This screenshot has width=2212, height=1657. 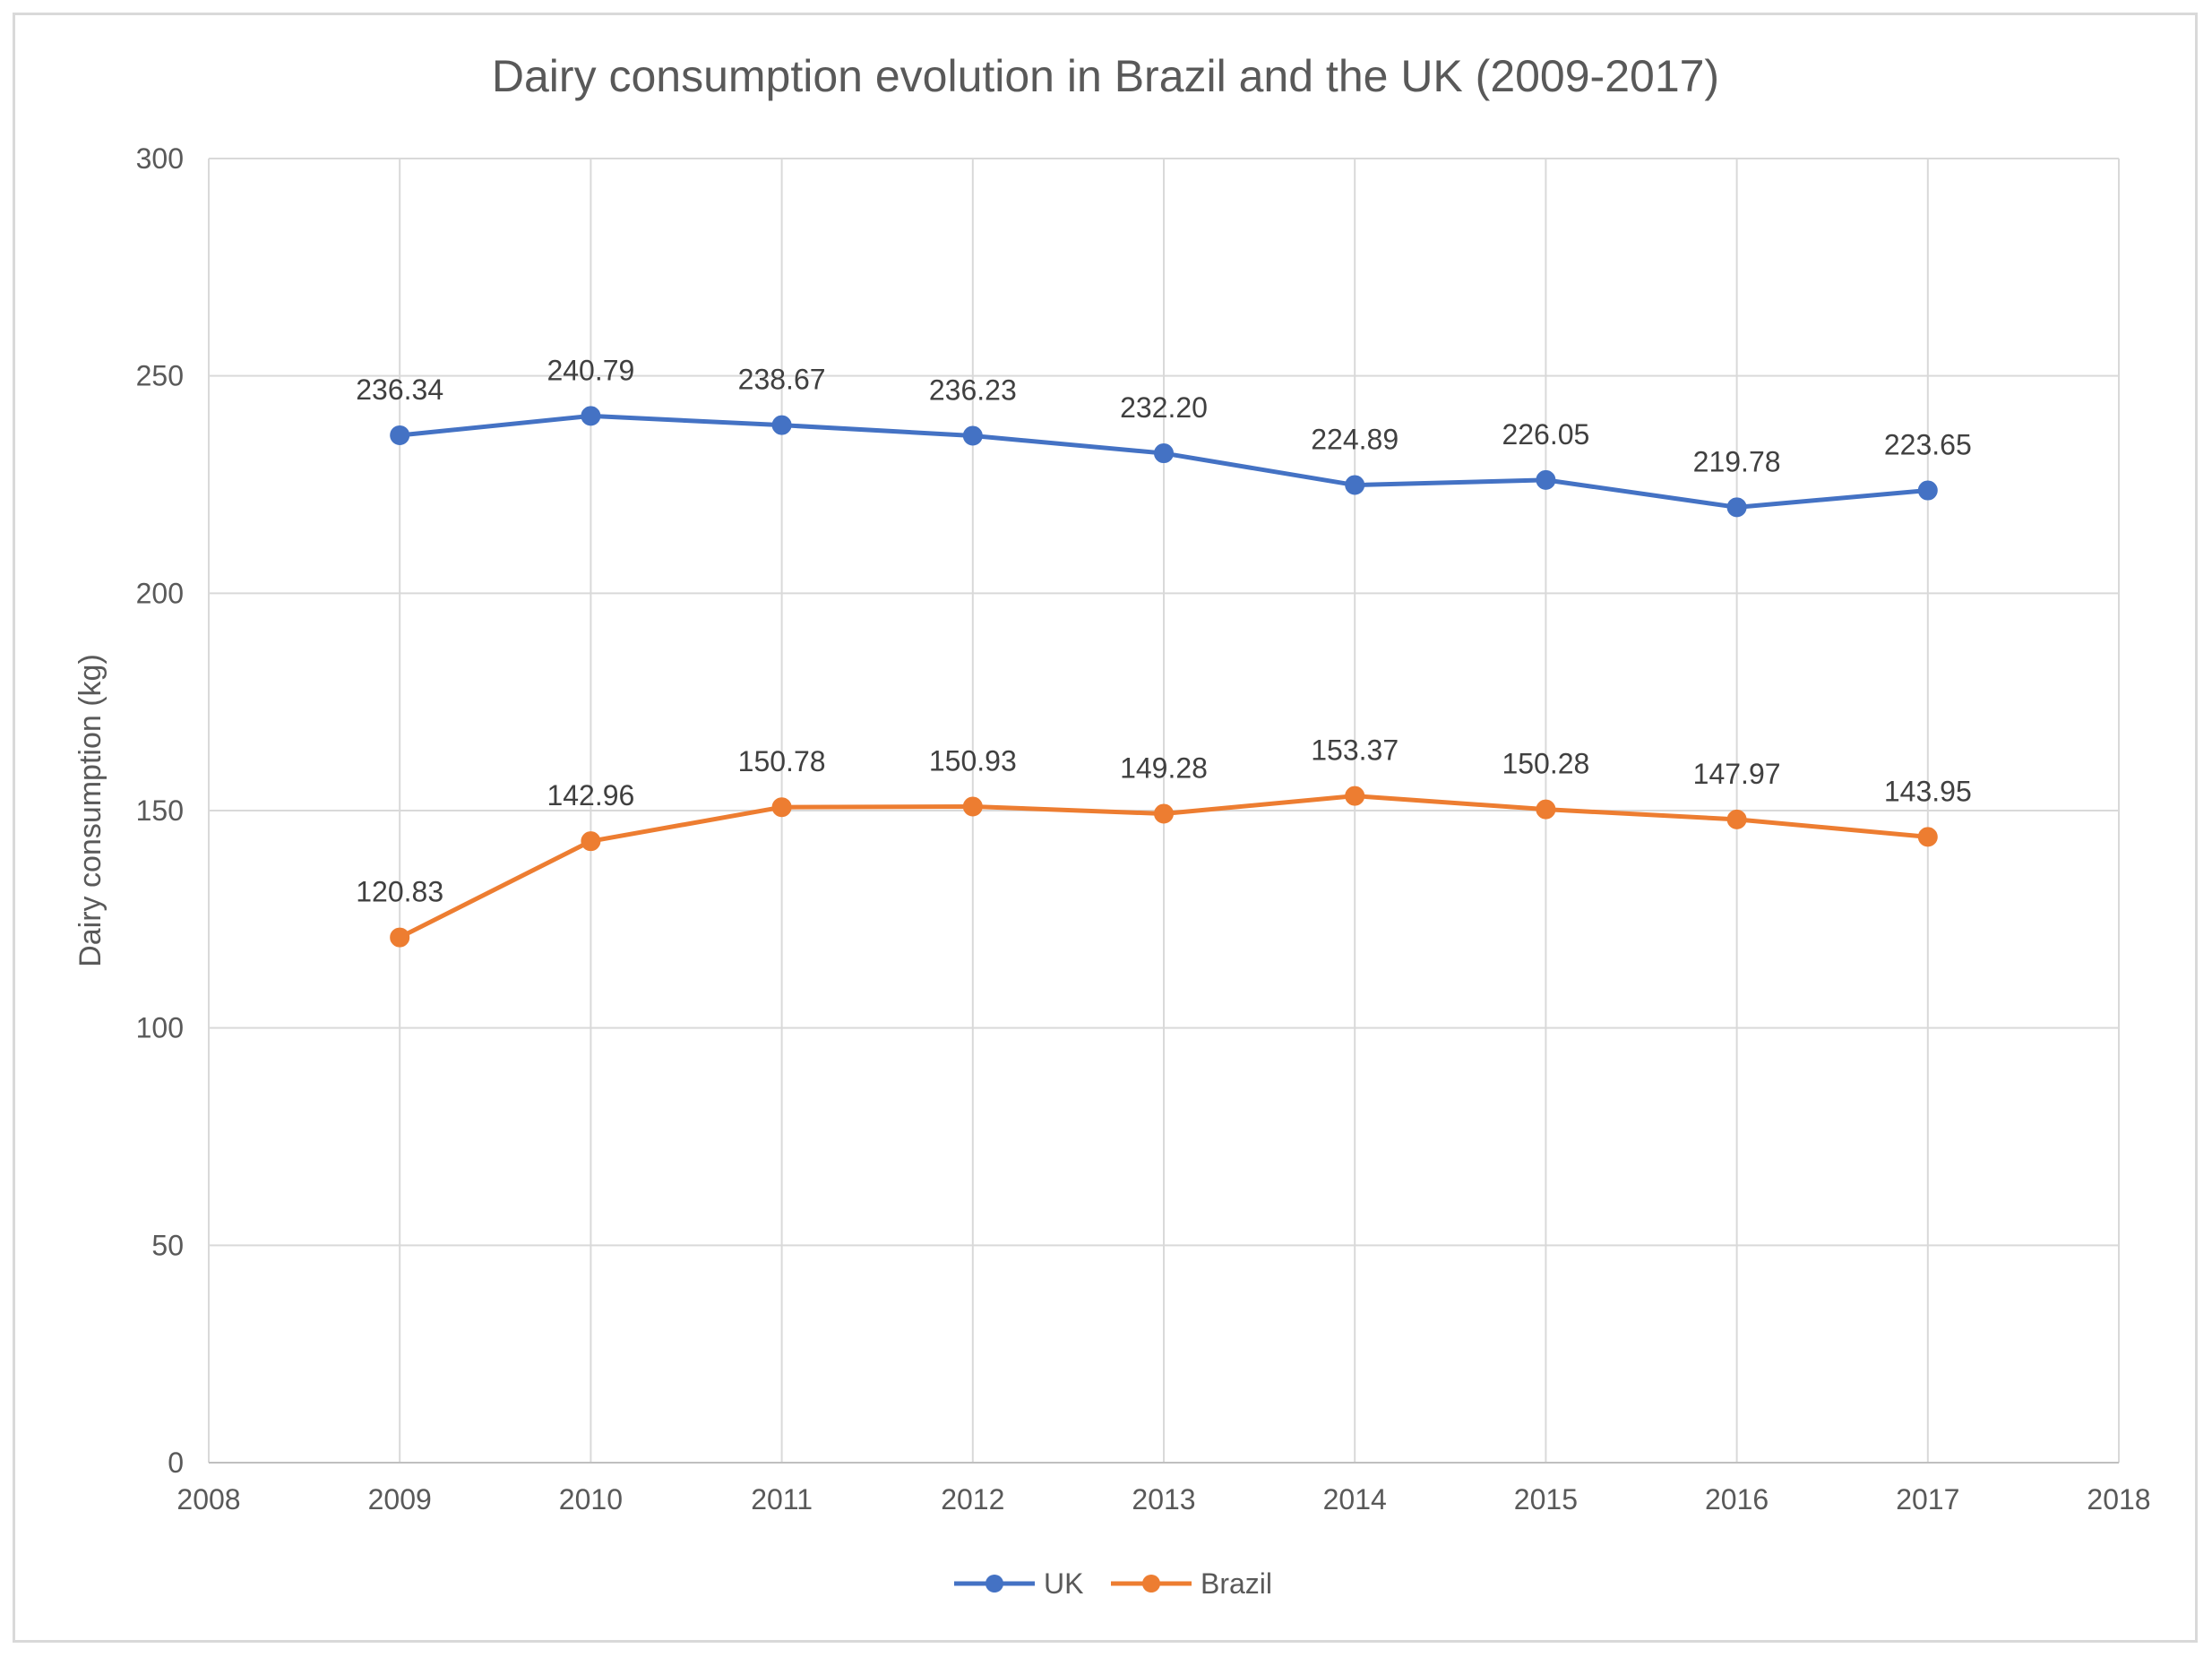 What do you see at coordinates (782, 380) in the screenshot?
I see `data-label: 238.67` at bounding box center [782, 380].